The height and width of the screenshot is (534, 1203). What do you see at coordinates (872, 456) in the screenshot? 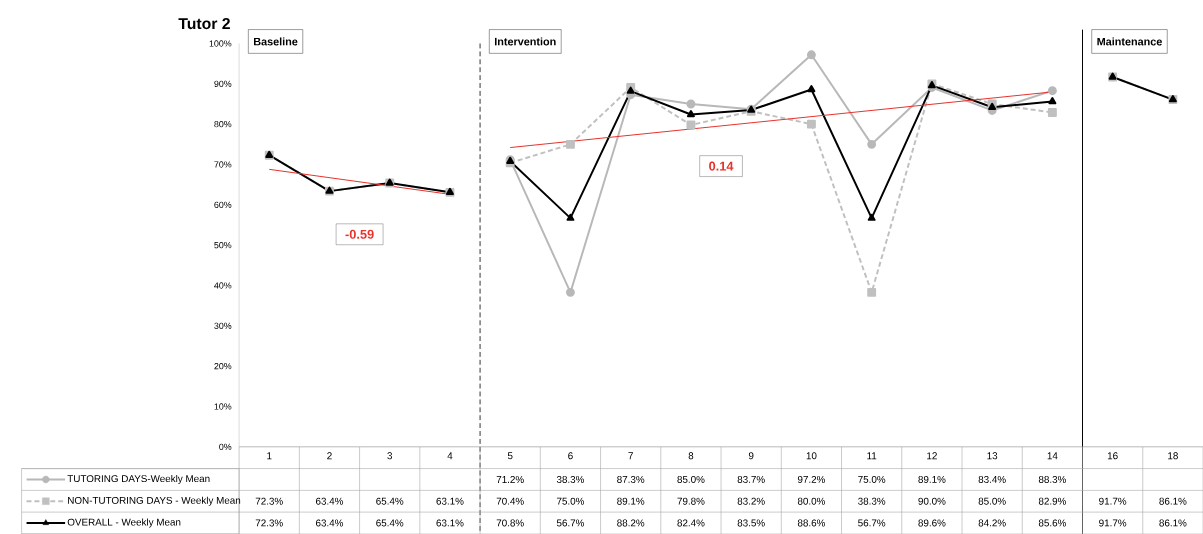
I see `x-tick-label: 11` at bounding box center [872, 456].